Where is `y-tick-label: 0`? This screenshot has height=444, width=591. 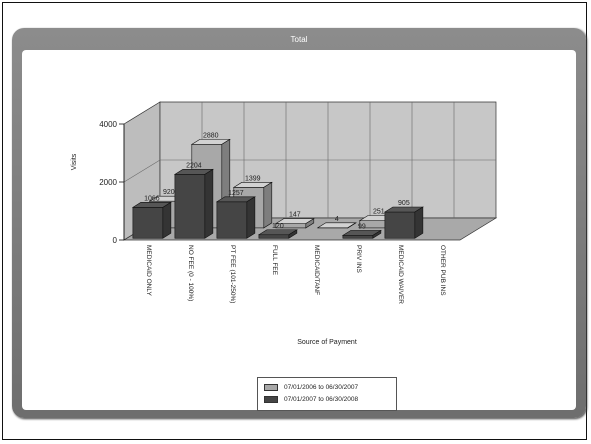
y-tick-label: 0 is located at coordinates (115, 240).